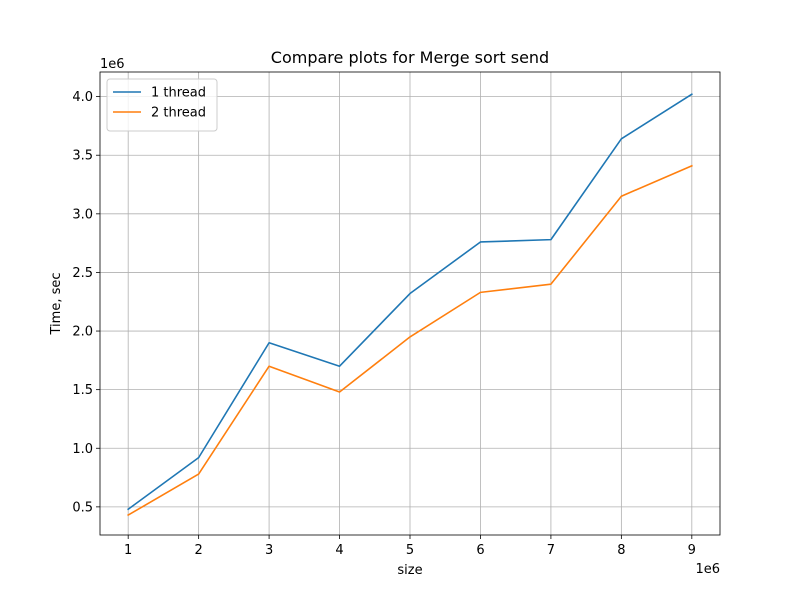  I want to click on x-tick-label: 6, so click(480, 550).